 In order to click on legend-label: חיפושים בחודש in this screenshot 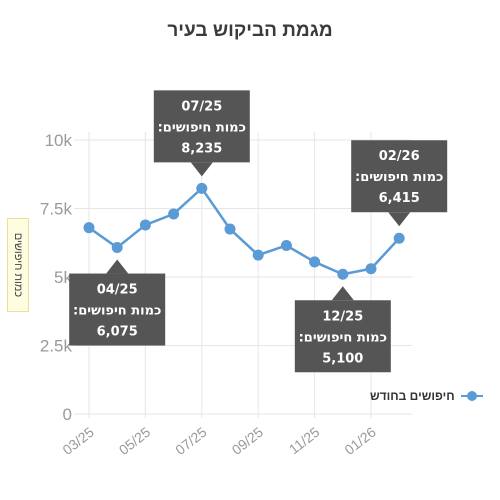, I will do `click(412, 396)`.